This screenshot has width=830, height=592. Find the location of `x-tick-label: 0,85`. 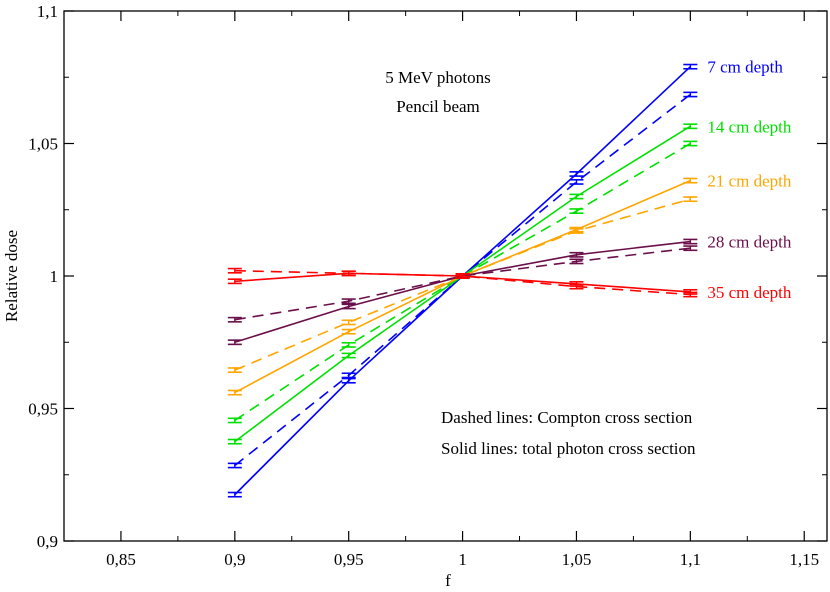

x-tick-label: 0,85 is located at coordinates (121, 559).